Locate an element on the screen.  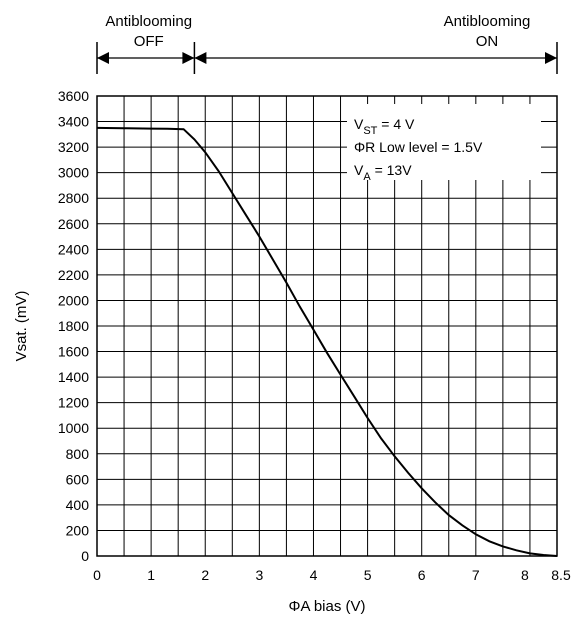
y-tick-label: 1400 is located at coordinates (73, 377).